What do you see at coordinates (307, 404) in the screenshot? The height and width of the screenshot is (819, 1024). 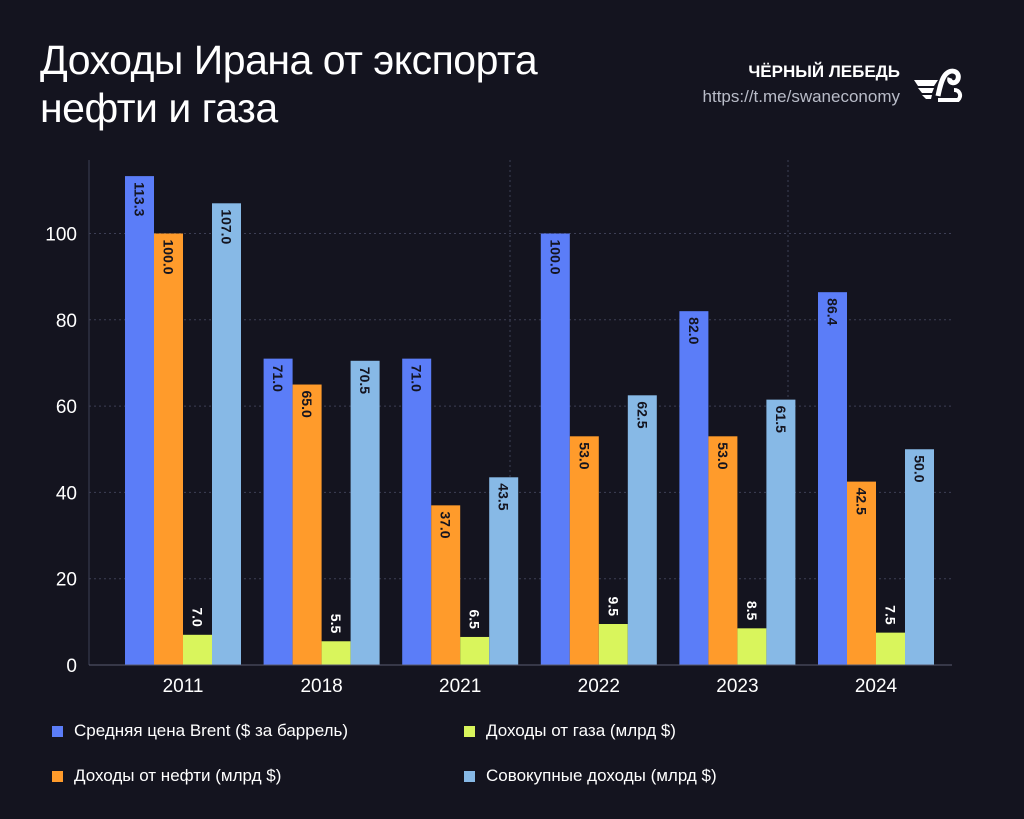 I see `data-label: 65.0` at bounding box center [307, 404].